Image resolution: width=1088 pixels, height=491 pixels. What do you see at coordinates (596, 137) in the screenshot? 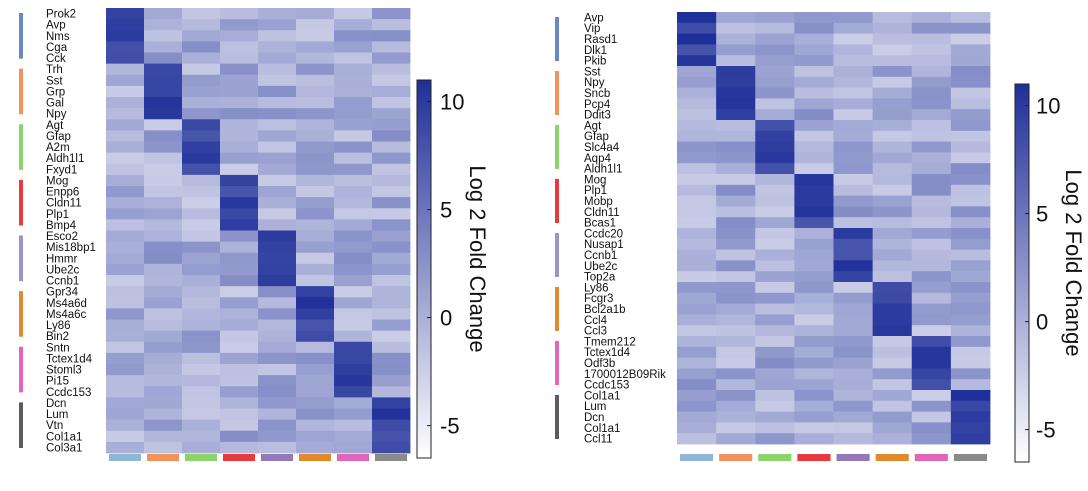
I see `gene-label: Gfap` at bounding box center [596, 137].